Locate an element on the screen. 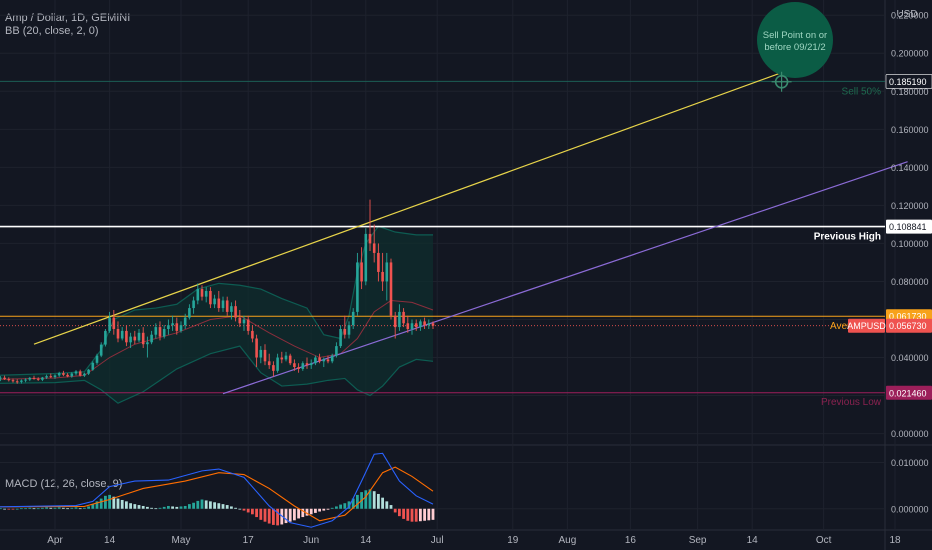 This screenshot has height=550, width=932. price-tick-label: 0.220000 is located at coordinates (910, 16).